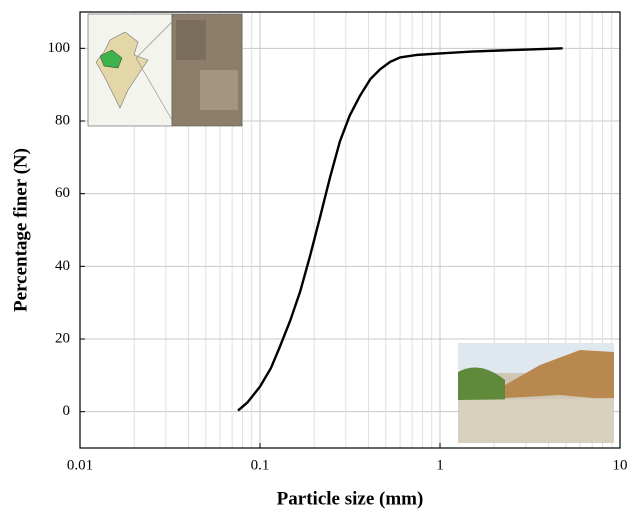 Image resolution: width=633 pixels, height=519 pixels. Describe the element at coordinates (67, 411) in the screenshot. I see `y-tick-label: 0` at that location.